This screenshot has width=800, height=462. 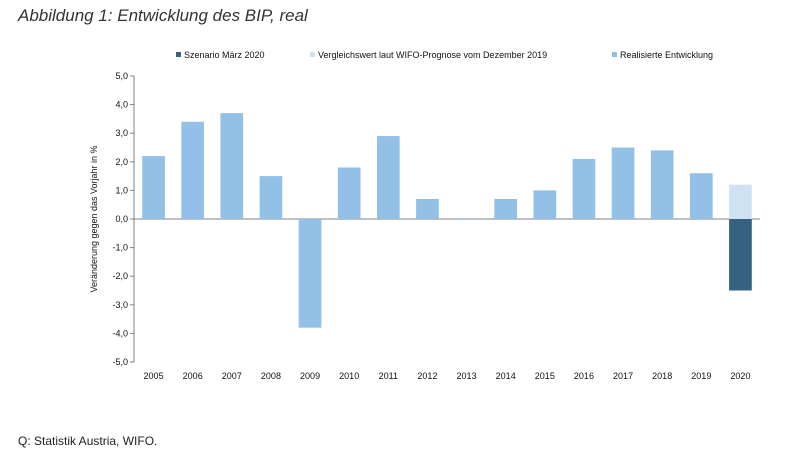 I want to click on x-tick-label: 2006, so click(x=193, y=376).